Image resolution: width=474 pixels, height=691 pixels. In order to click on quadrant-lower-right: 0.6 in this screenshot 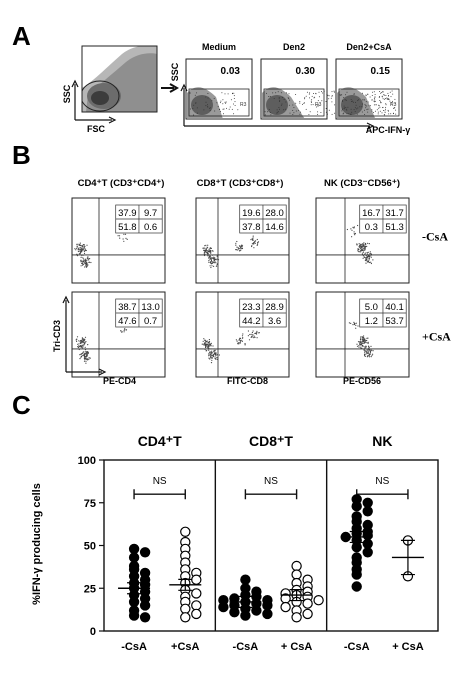, I will do `click(150, 227)`.